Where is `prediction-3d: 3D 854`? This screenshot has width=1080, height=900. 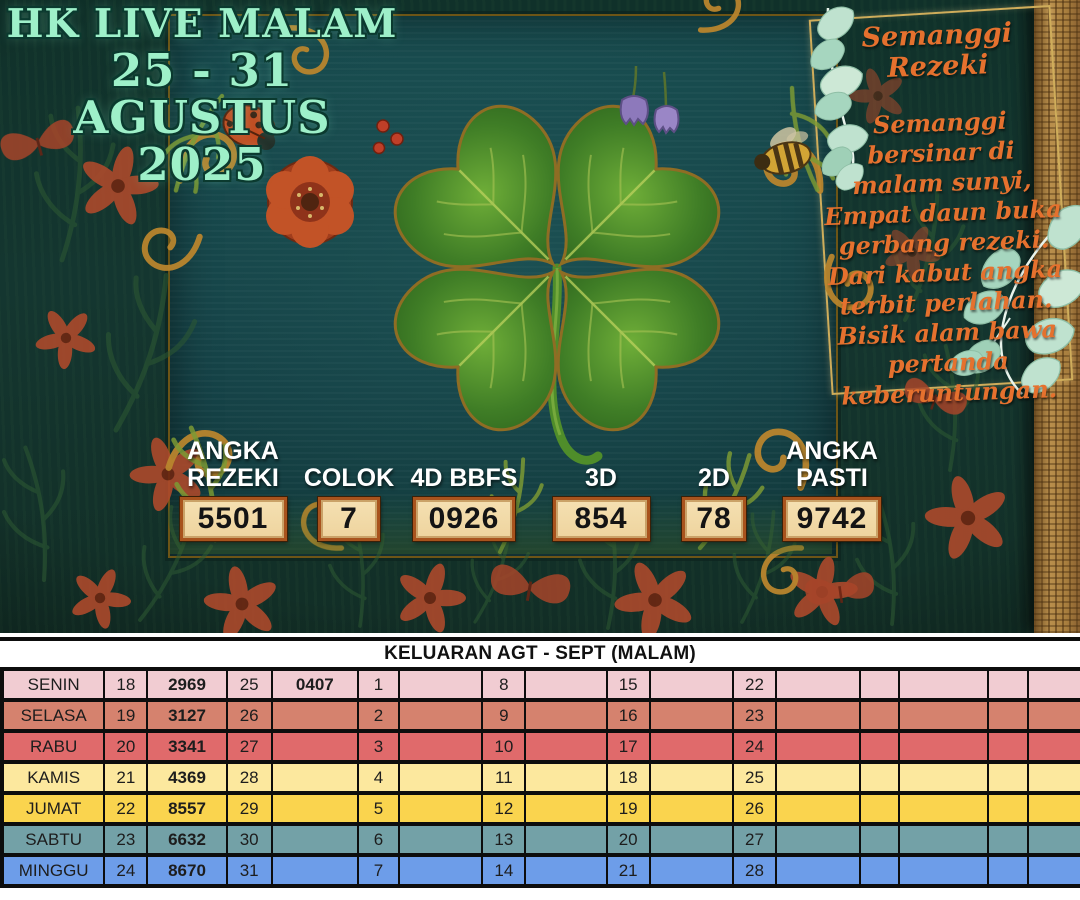
prediction-3d: 3D 854 is located at coordinates (601, 486).